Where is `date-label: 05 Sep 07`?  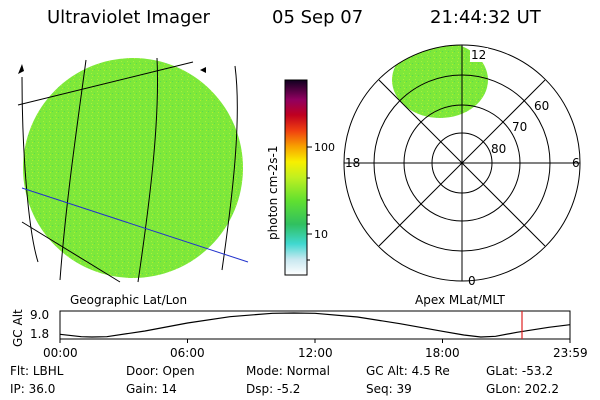 date-label: 05 Sep 07 is located at coordinates (318, 17).